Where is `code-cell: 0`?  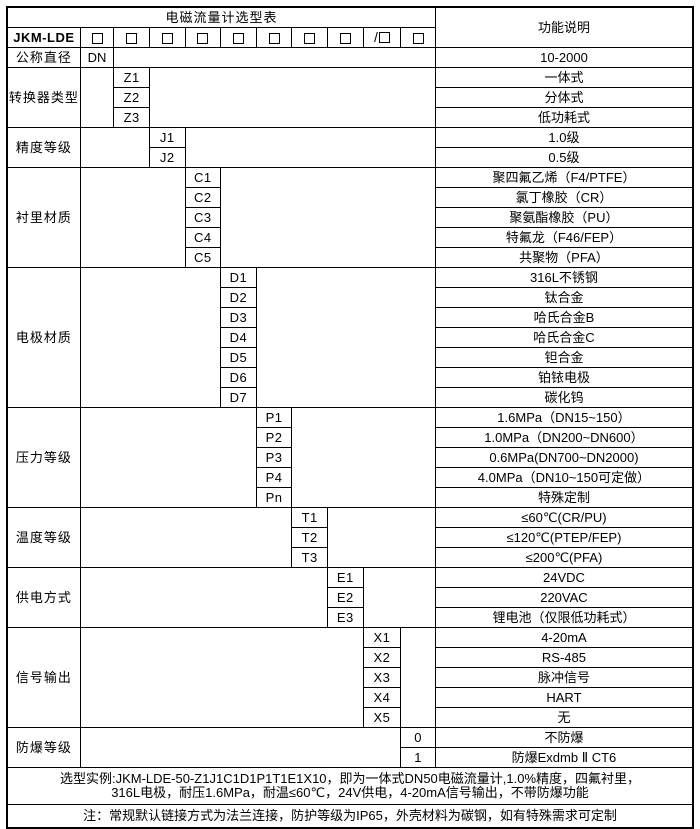
code-cell: 0 is located at coordinates (418, 737).